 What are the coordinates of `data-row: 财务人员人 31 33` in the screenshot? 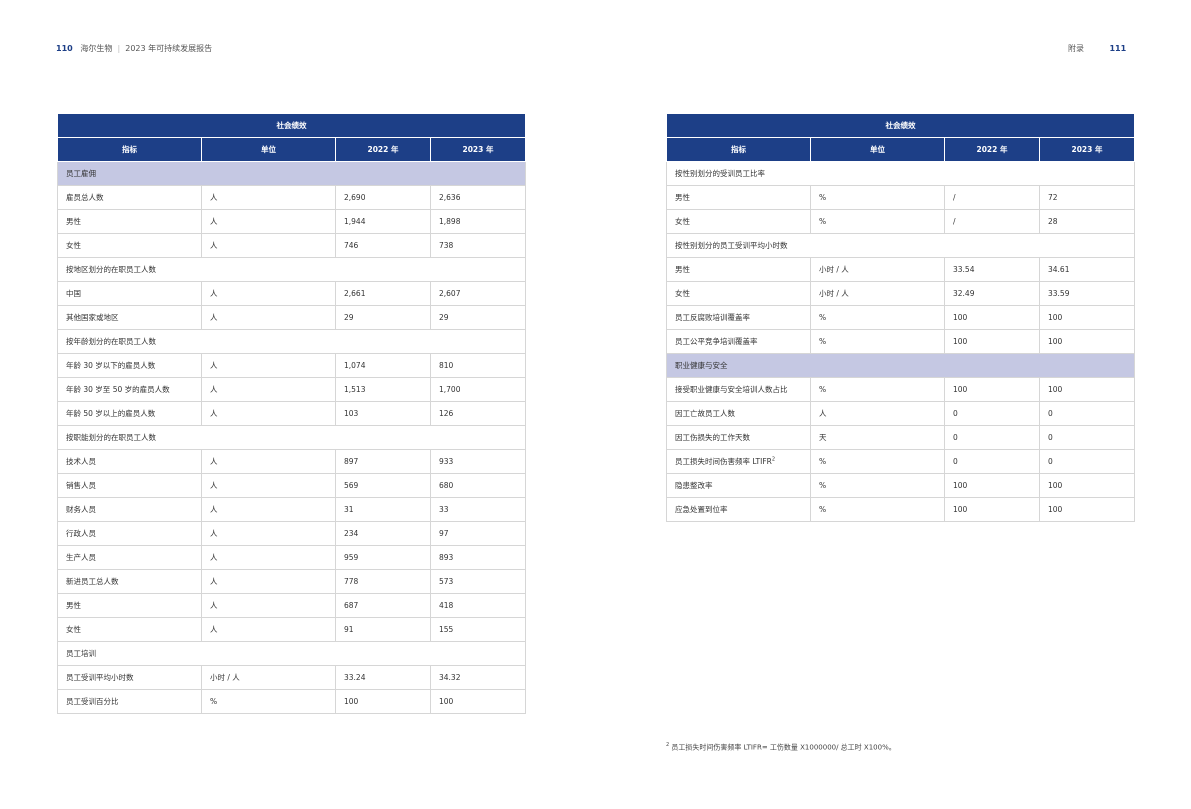 It's located at (291, 509).